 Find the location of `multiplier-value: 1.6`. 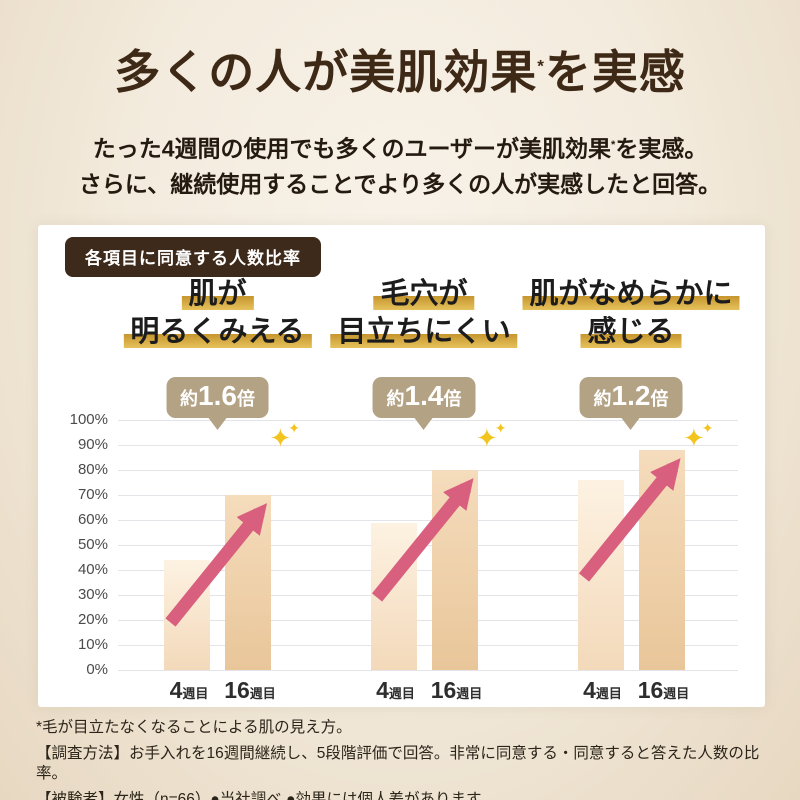

multiplier-value: 1.6 is located at coordinates (217, 395).